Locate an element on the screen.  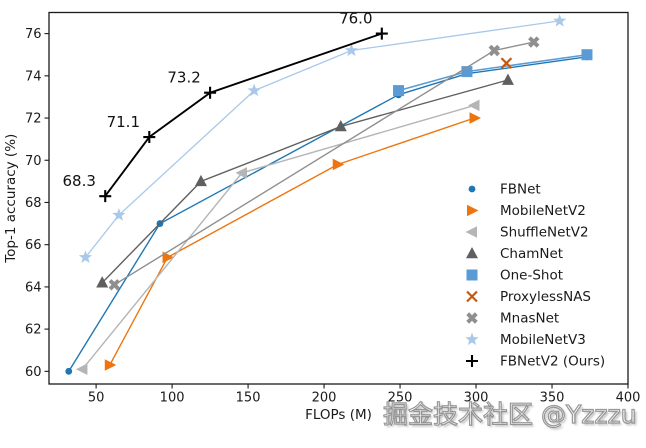
x-axis-label: FLOPs (M) is located at coordinates (338, 415).